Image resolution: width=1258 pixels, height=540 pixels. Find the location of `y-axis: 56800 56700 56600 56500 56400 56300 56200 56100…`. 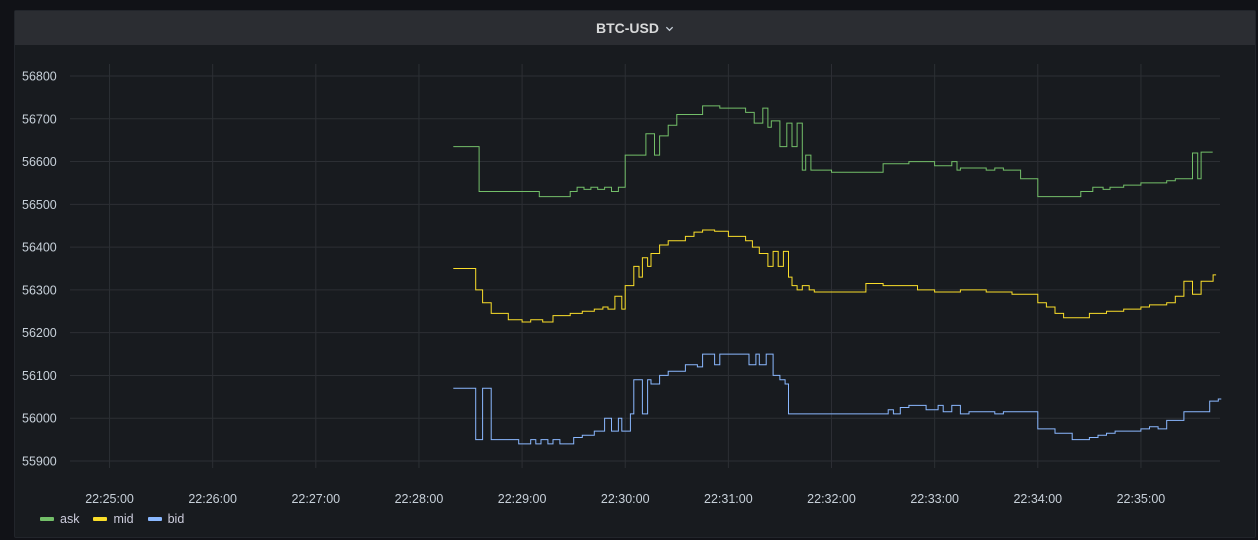

y-axis: 56800 56700 56600 56500 56400 56300 56200 56100… is located at coordinates (39, 269).